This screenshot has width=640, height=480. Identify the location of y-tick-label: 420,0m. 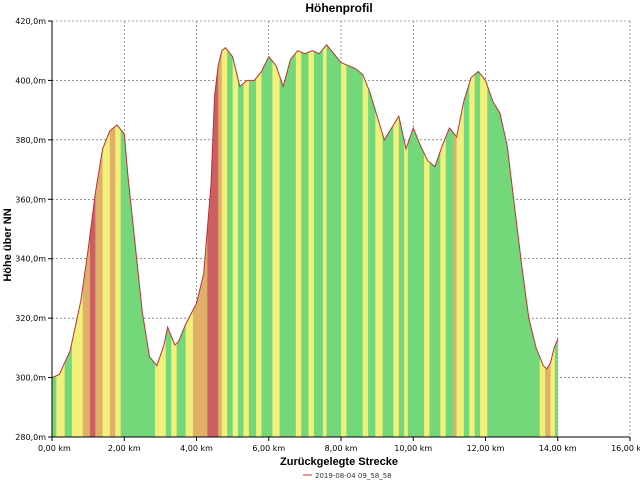
(30, 21).